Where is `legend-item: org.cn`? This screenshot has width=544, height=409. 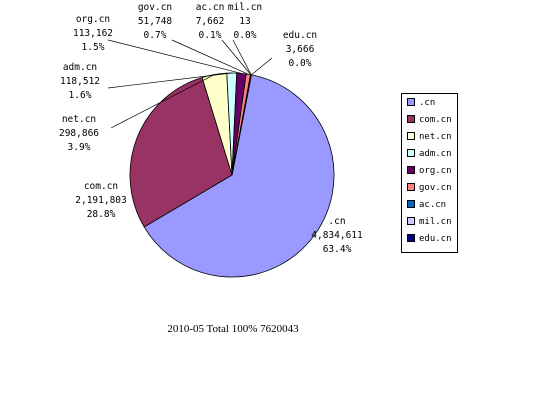 legend-item: org.cn is located at coordinates (429, 171).